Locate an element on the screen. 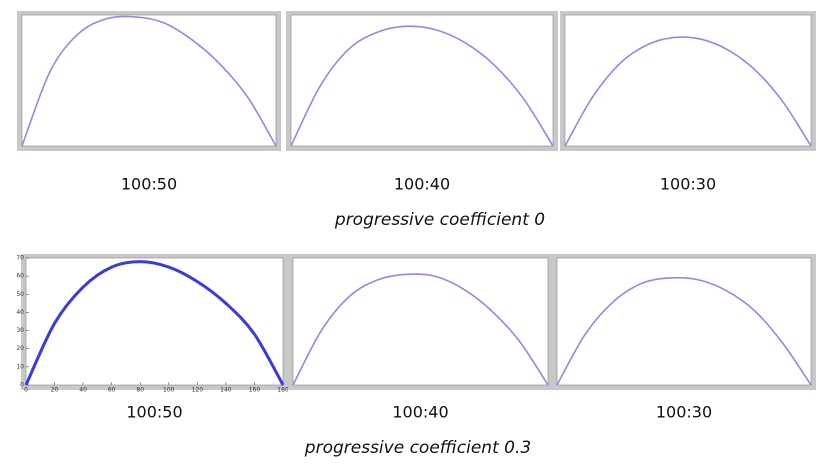 The width and height of the screenshot is (832, 472). x-tick-label: 60 is located at coordinates (112, 390).